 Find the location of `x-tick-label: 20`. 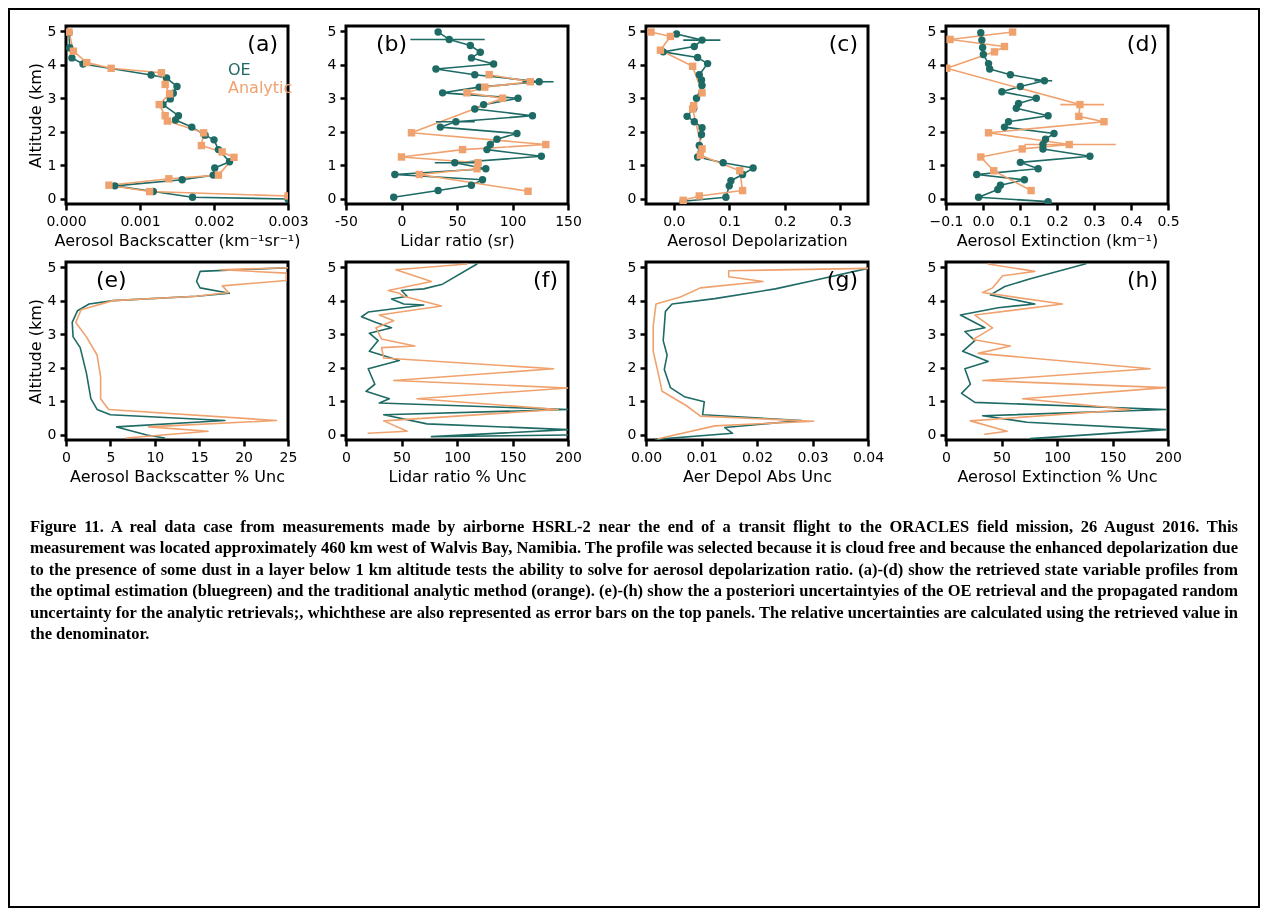

x-tick-label: 20 is located at coordinates (244, 456).